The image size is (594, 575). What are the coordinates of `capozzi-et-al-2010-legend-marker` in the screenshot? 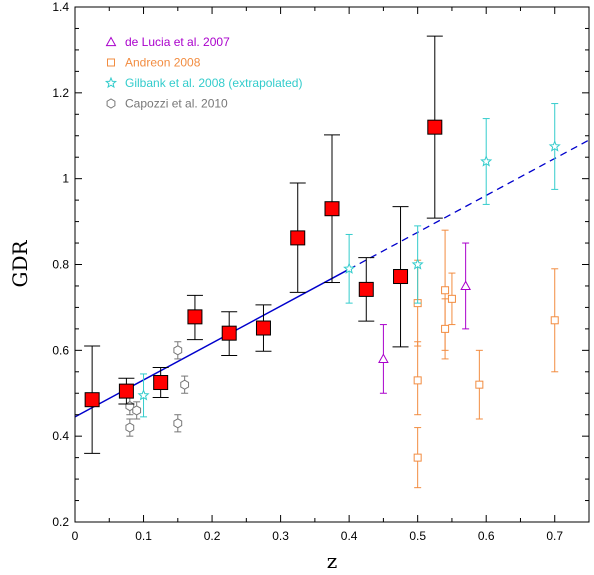 It's located at (111, 103).